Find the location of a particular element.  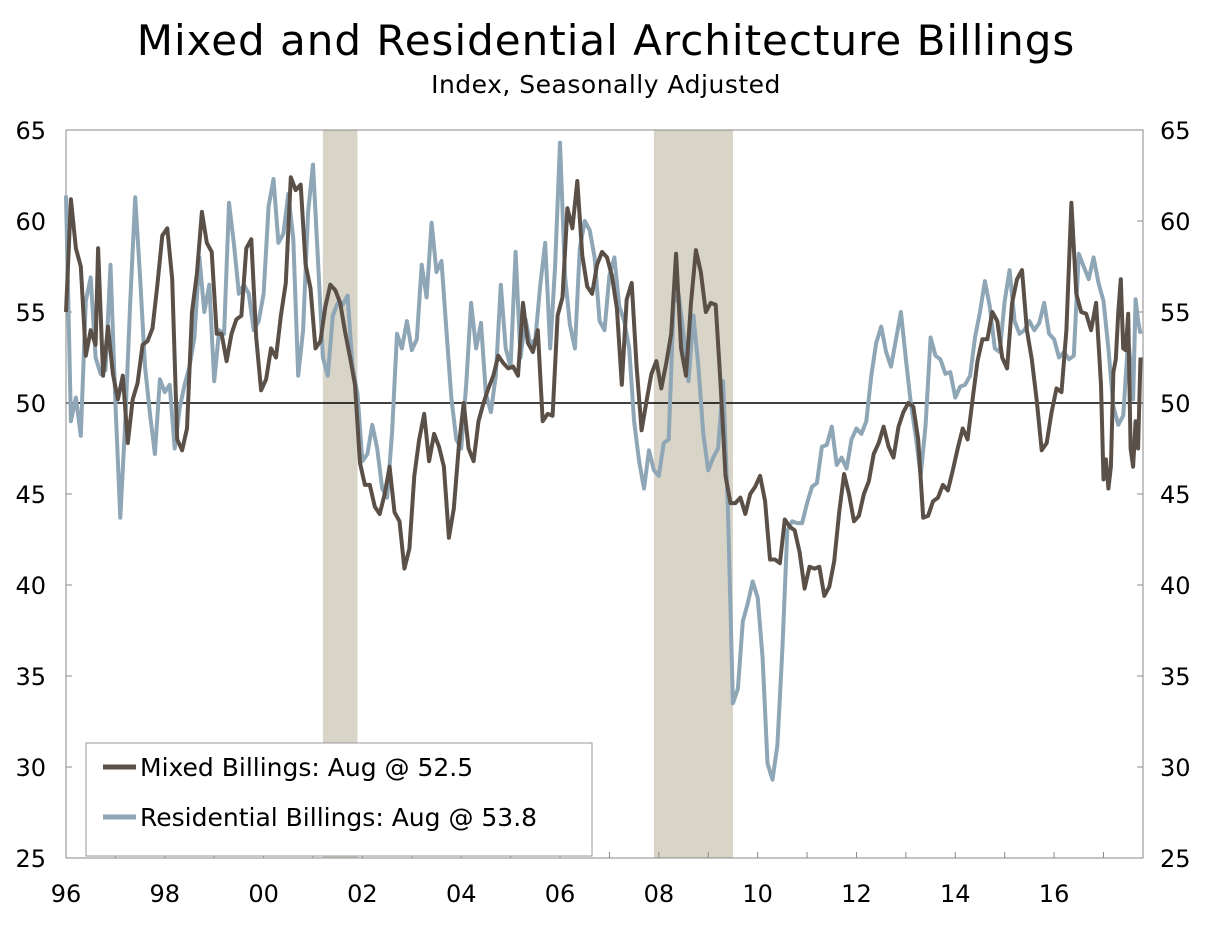

x-tick-label: 12 is located at coordinates (856, 894).